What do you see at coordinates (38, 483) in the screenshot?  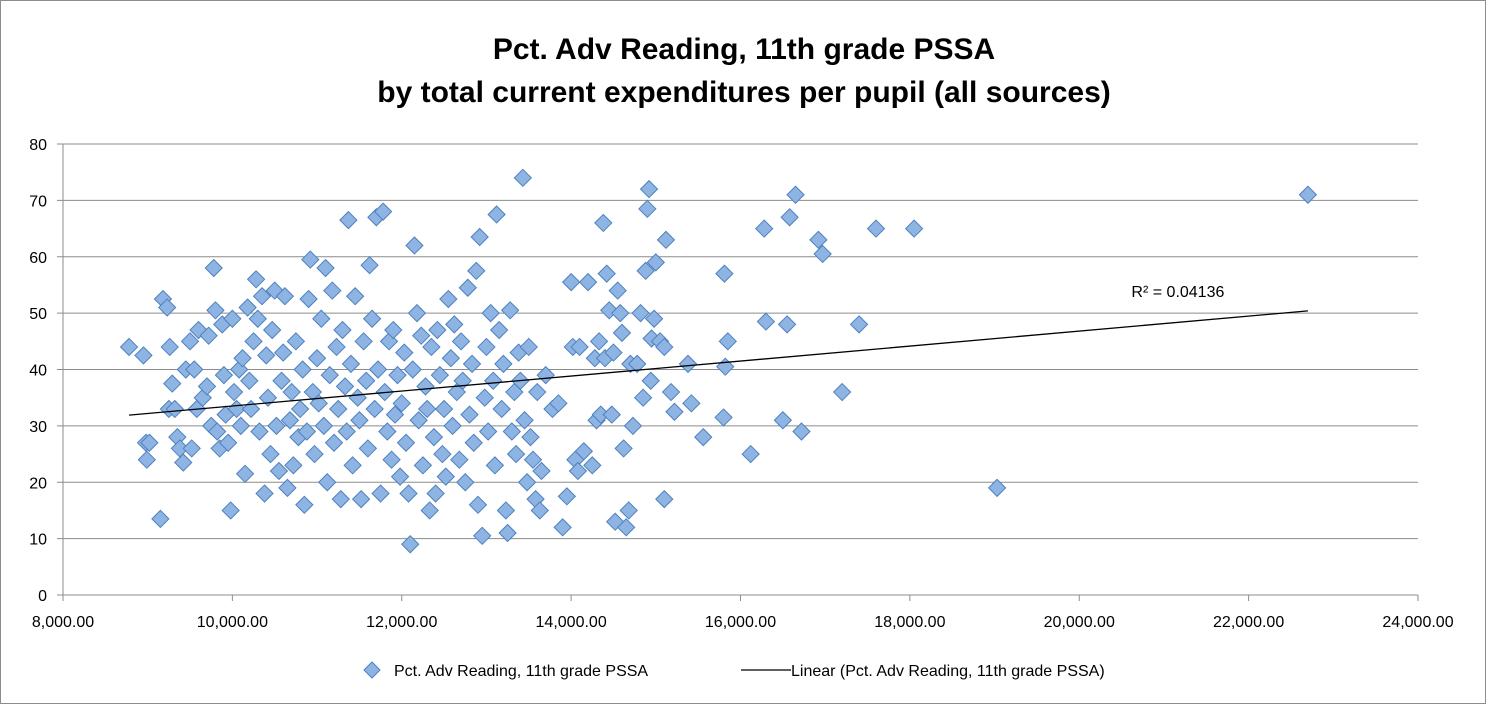 I see `y-tick-label: 20` at bounding box center [38, 483].